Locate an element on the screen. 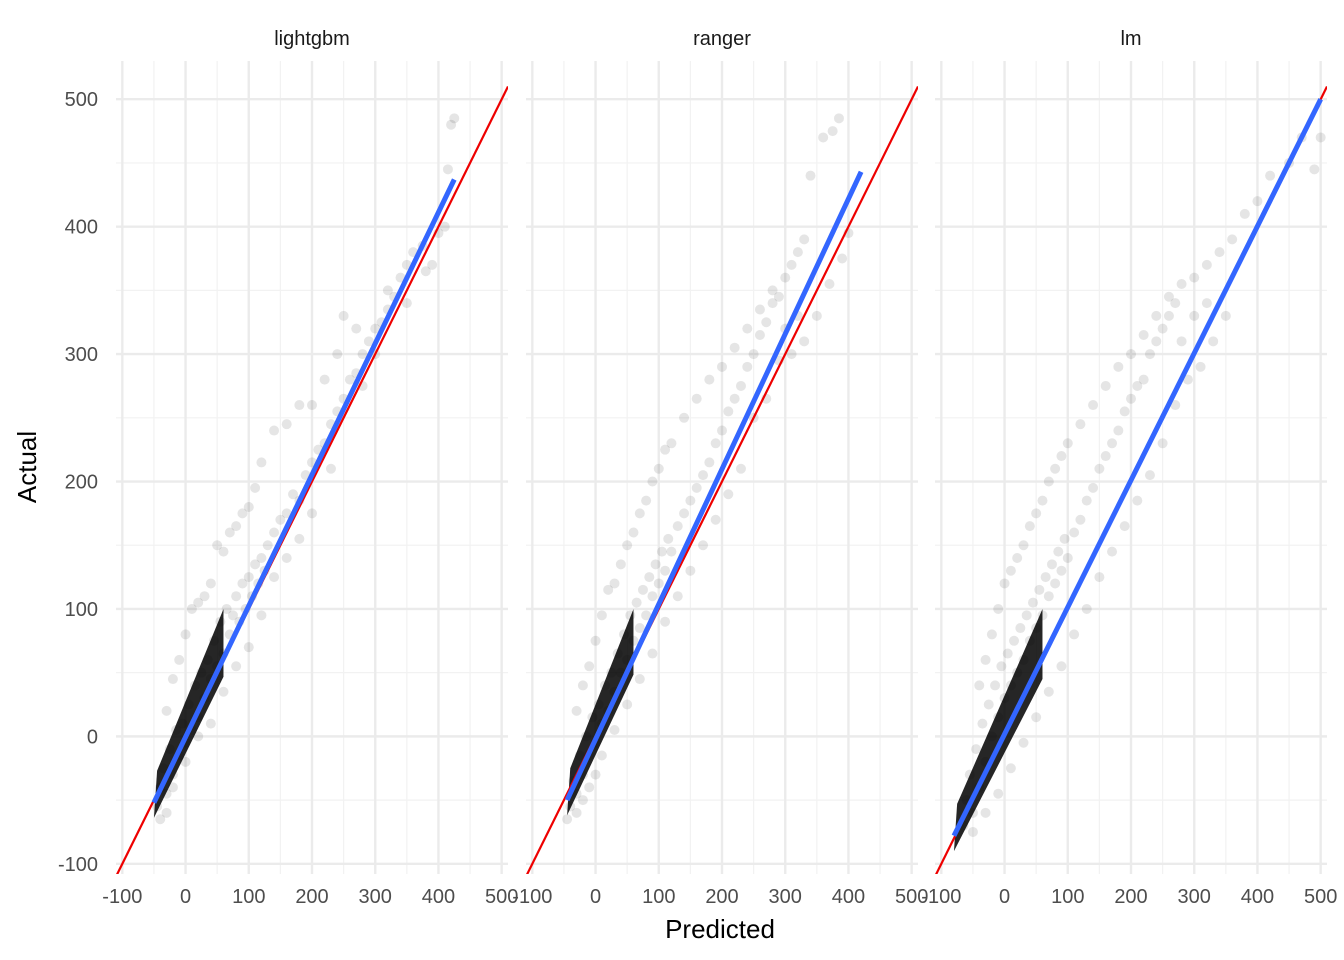  x-tick-label: 300 is located at coordinates (375, 897).